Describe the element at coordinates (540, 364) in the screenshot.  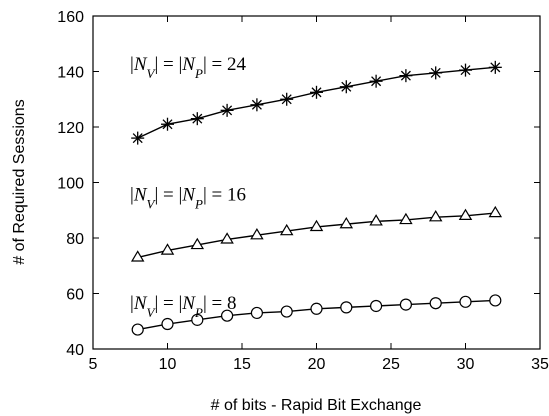
I see `x-tick-label: 35` at that location.